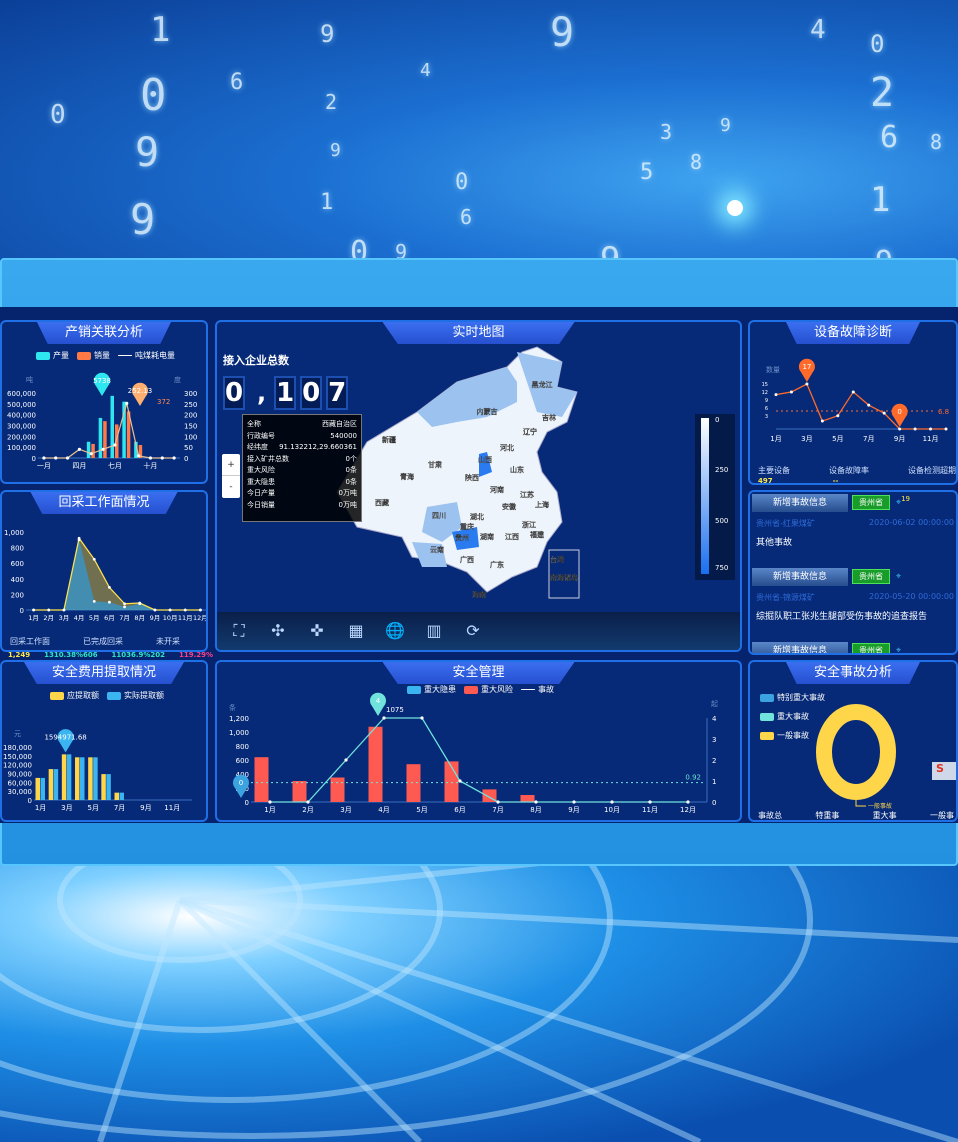  Describe the element at coordinates (52, 355) in the screenshot. I see `legend-item: 产量` at that location.